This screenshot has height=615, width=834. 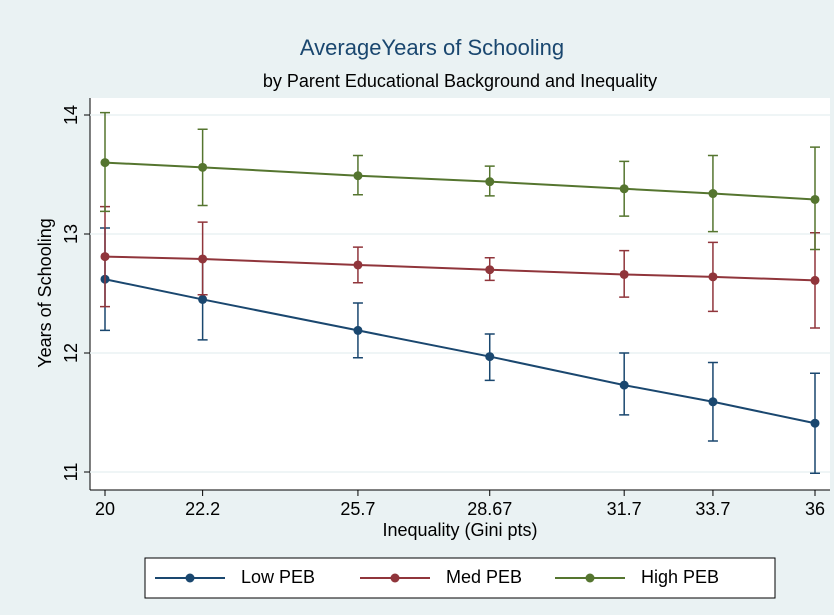 I want to click on x-tick-label: 36, so click(x=815, y=509).